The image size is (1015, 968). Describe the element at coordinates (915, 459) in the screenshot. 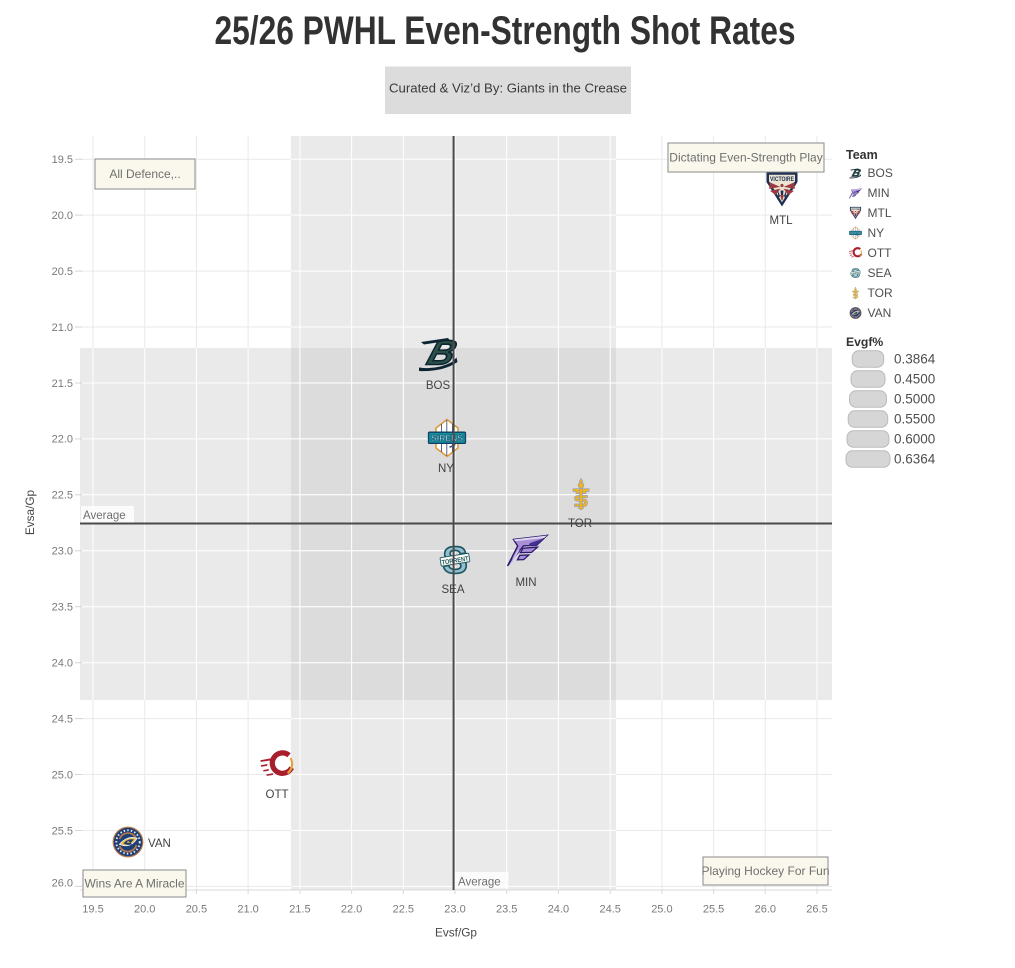

I see `svg-text: 0.6364` at that location.